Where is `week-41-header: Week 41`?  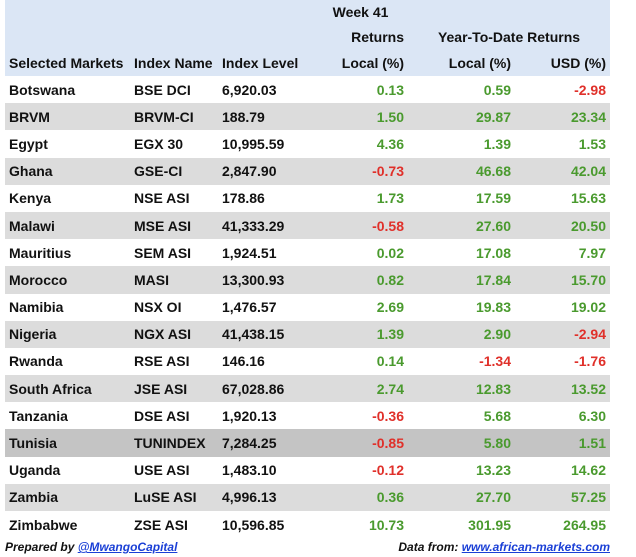 week-41-header: Week 41 is located at coordinates (360, 12).